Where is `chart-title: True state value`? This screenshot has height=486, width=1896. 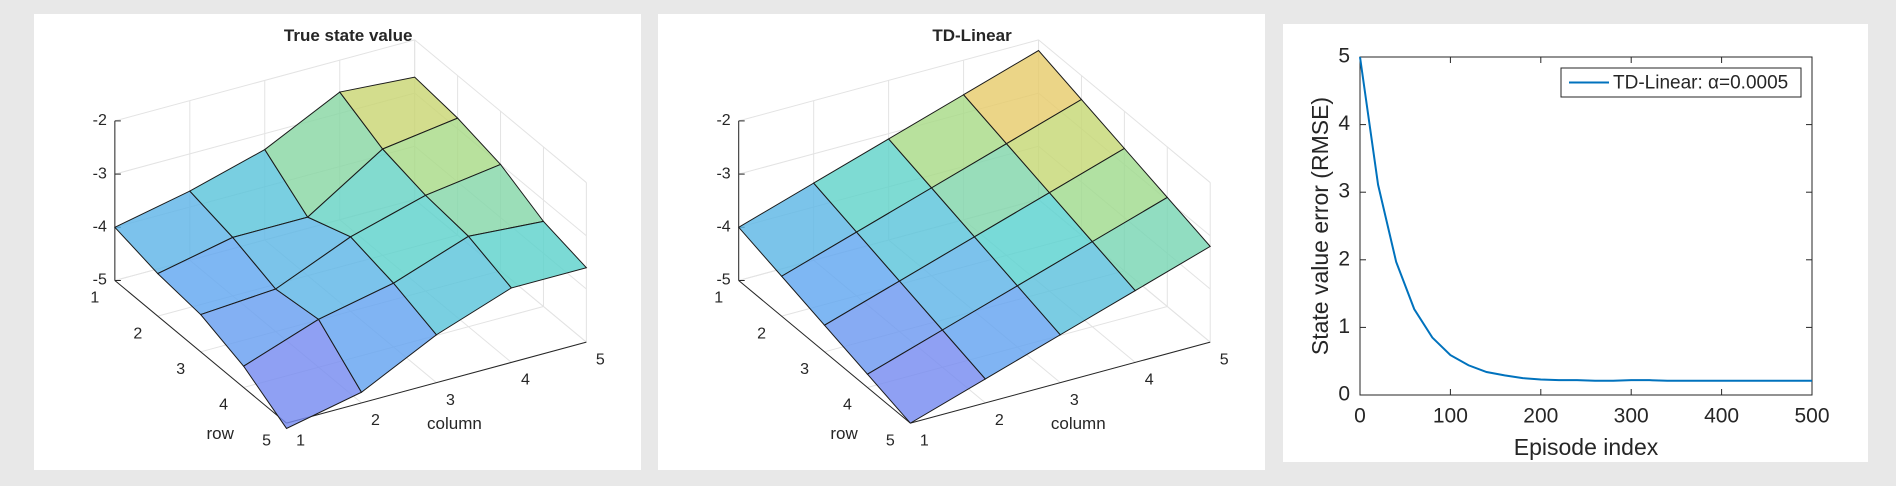 chart-title: True state value is located at coordinates (348, 35).